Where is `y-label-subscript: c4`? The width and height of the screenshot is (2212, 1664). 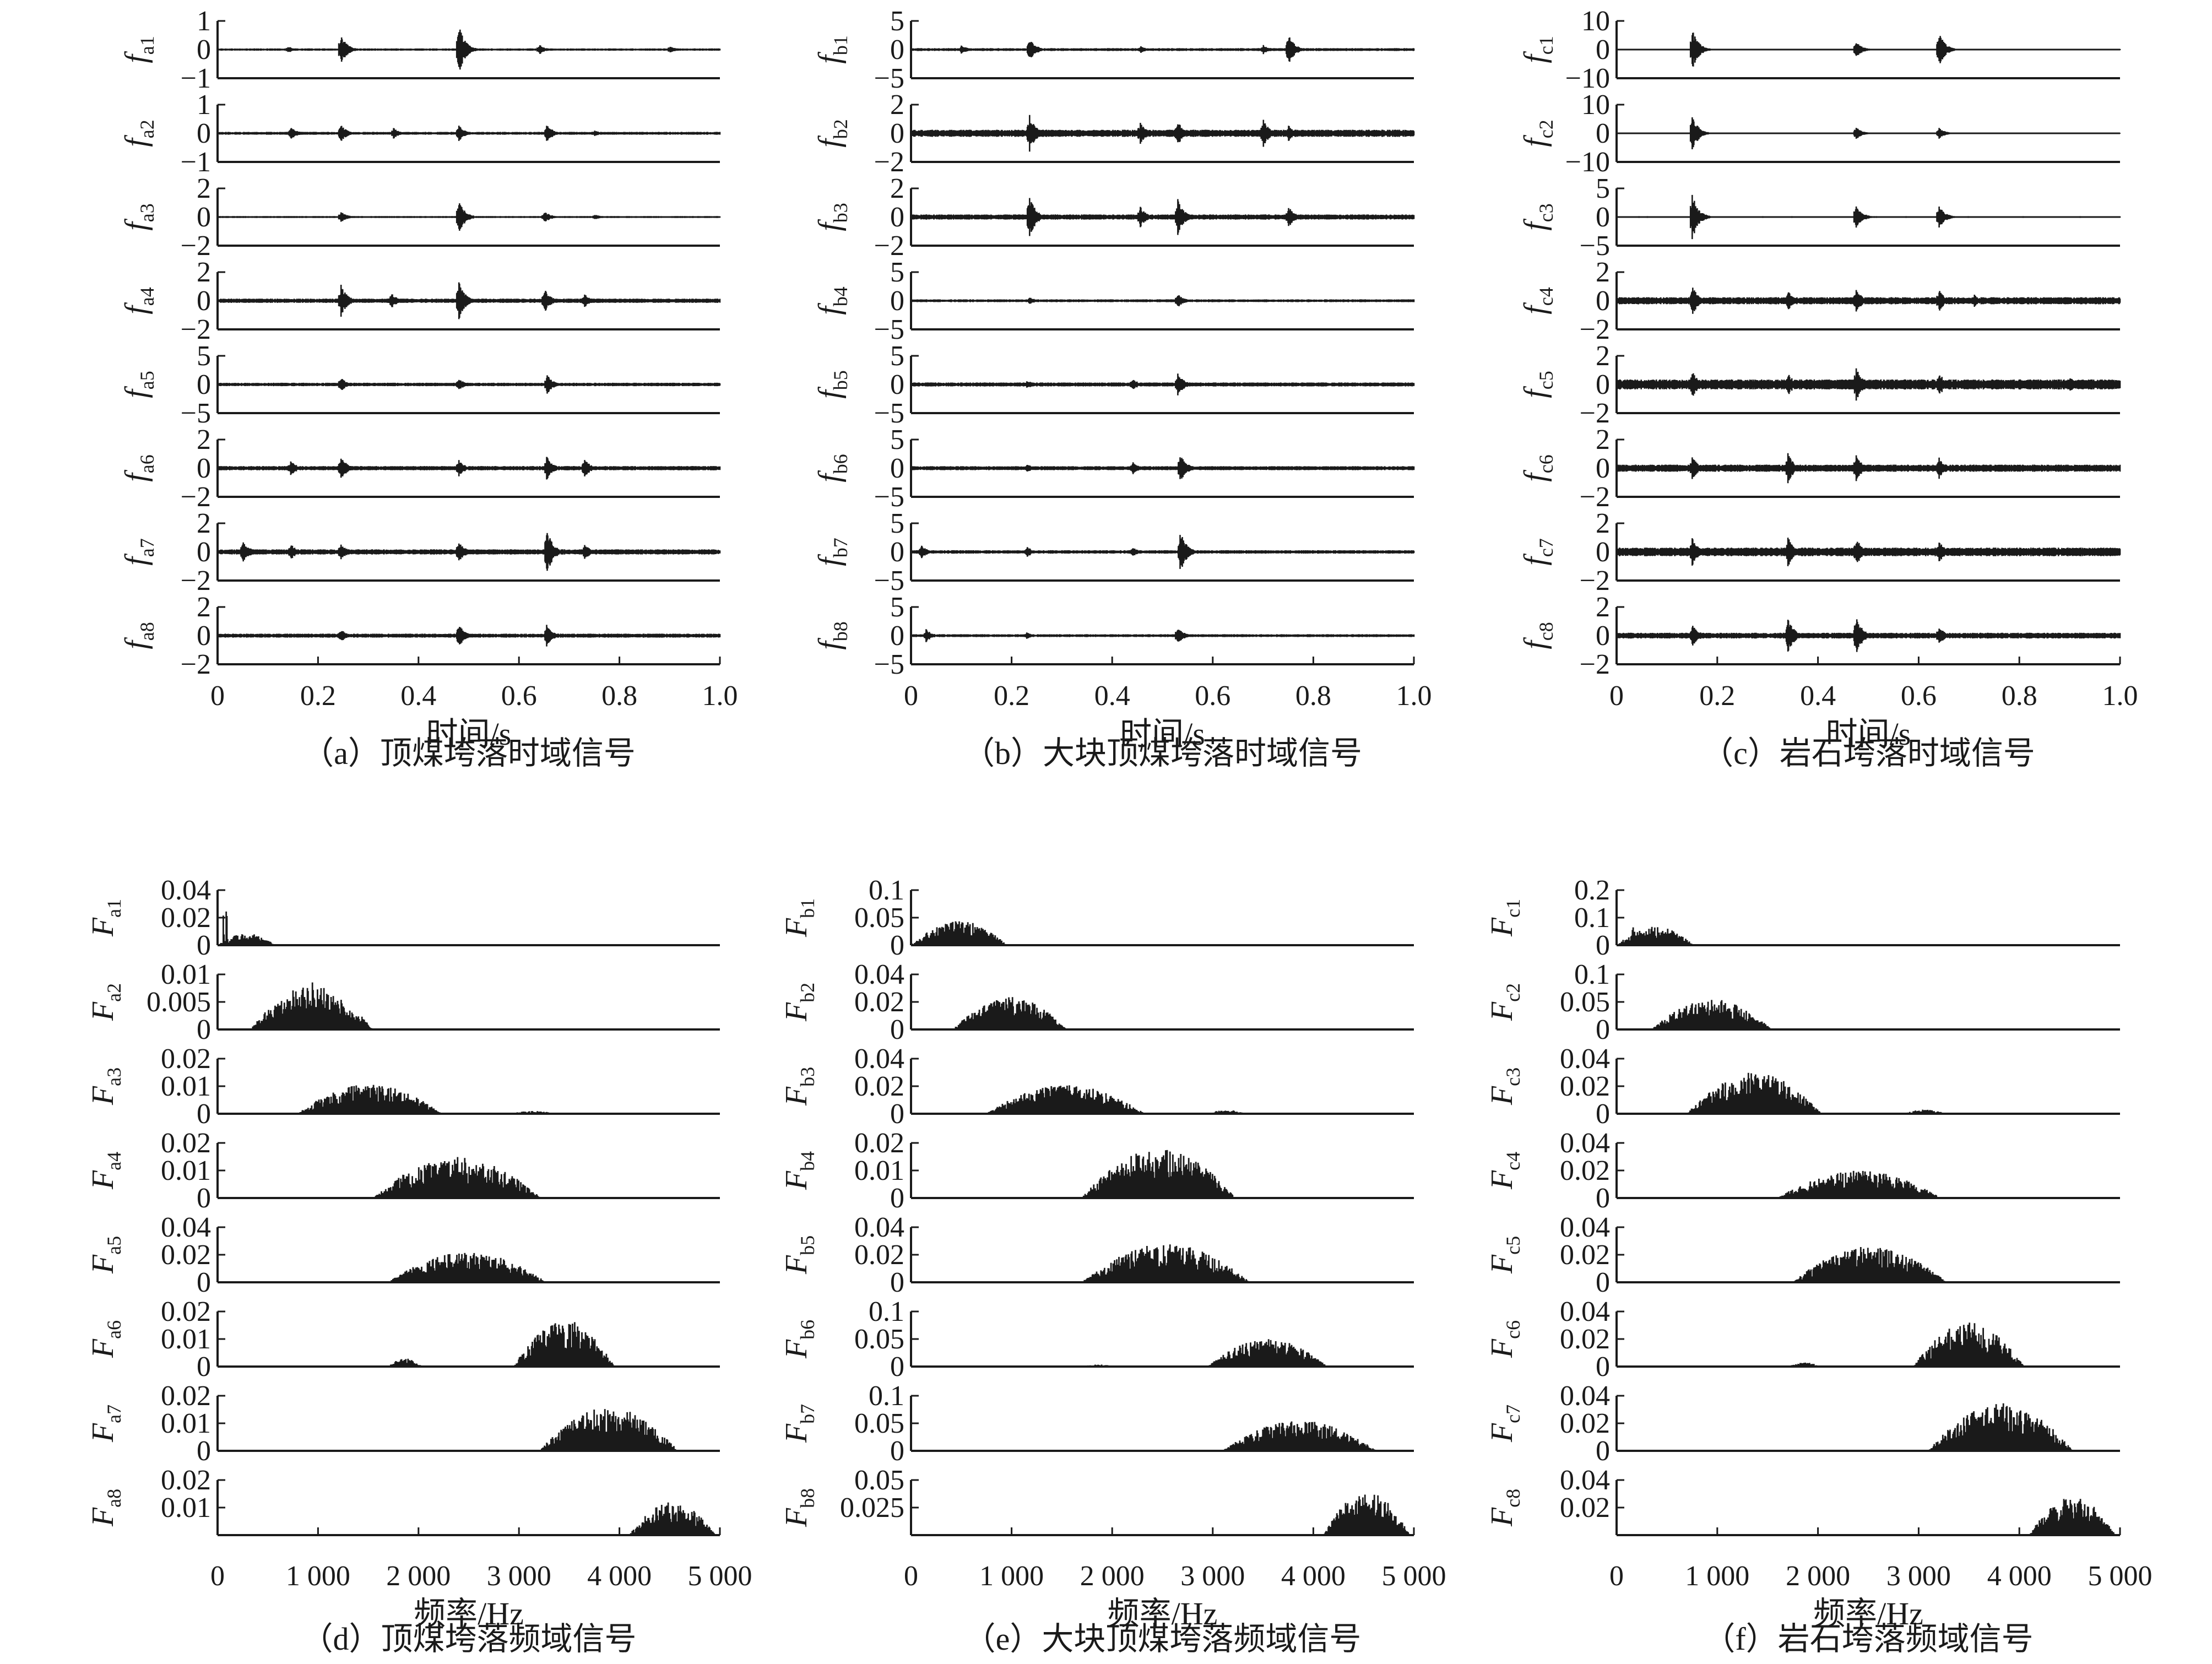
y-label-subscript: c4 is located at coordinates (1546, 296).